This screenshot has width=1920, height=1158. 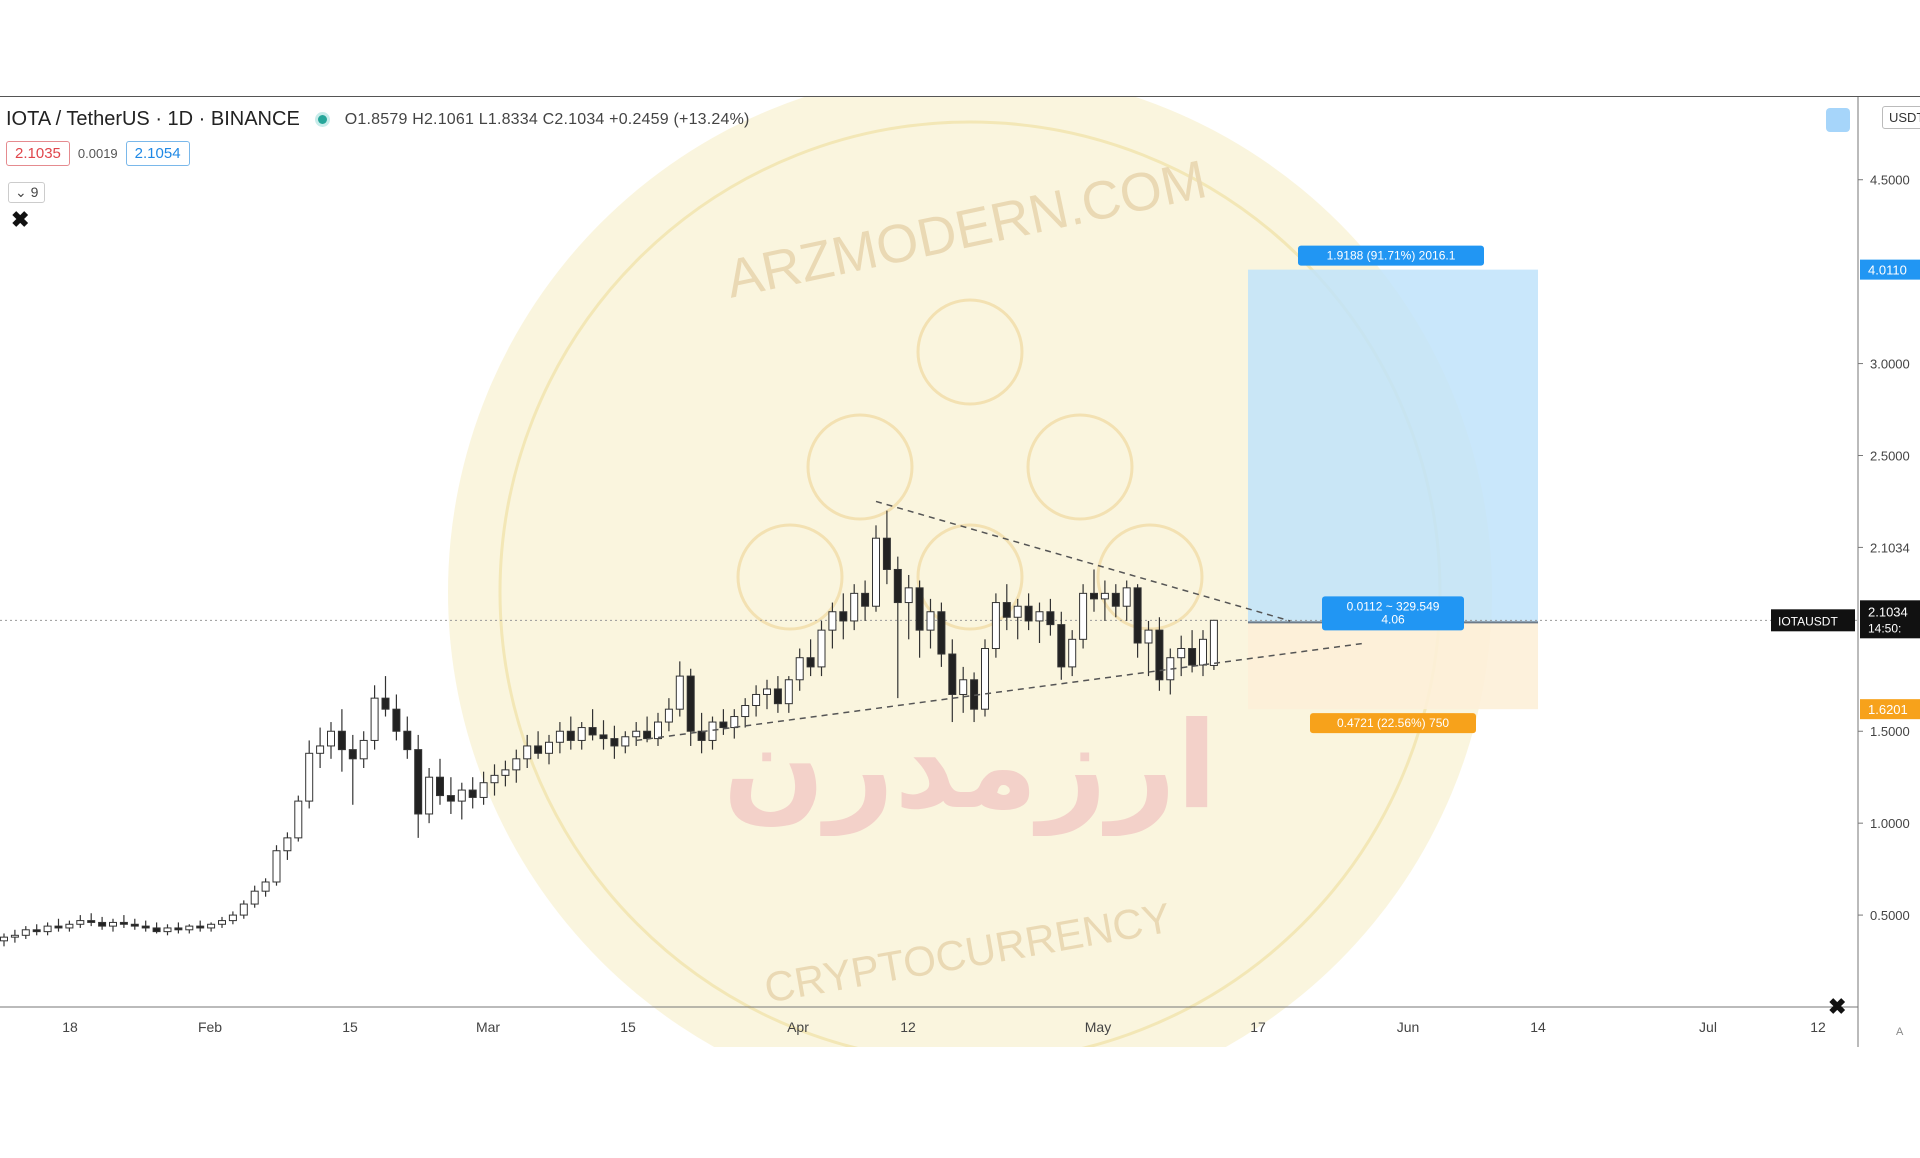 What do you see at coordinates (1890, 619) in the screenshot?
I see `last-price-tag-bg` at bounding box center [1890, 619].